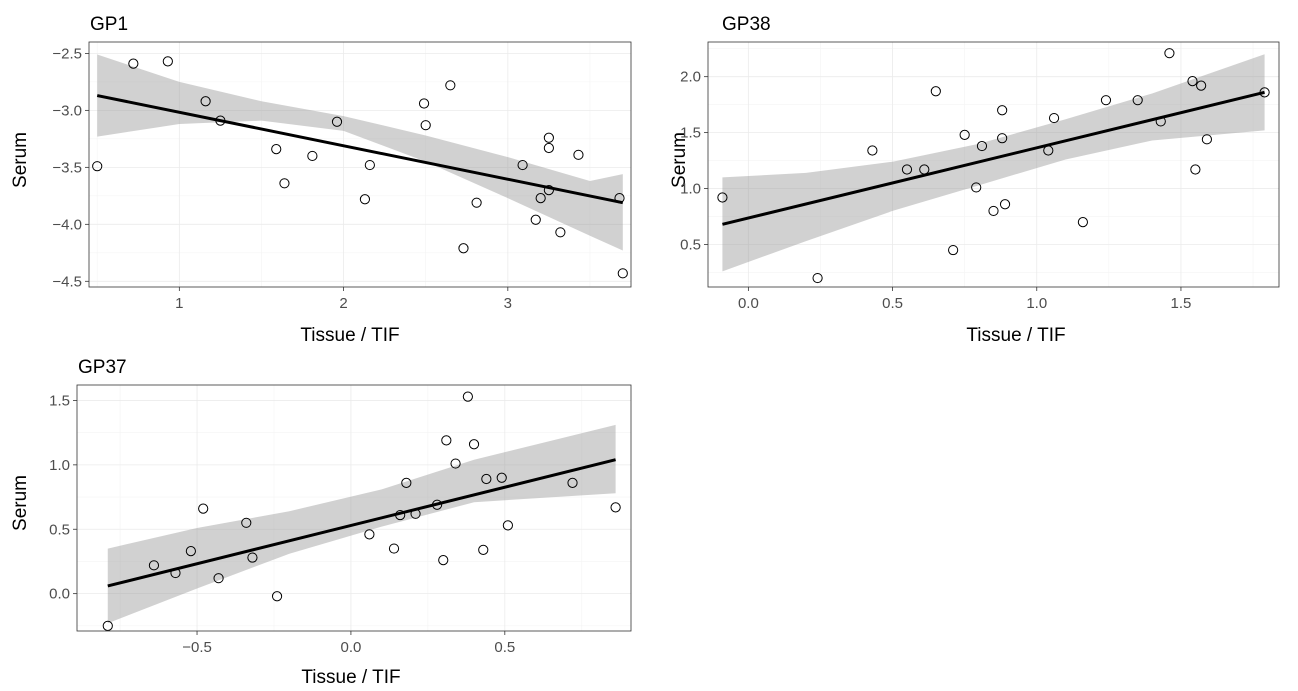  What do you see at coordinates (67, 224) in the screenshot?
I see `y-tick-label-gp1: −4.0` at bounding box center [67, 224].